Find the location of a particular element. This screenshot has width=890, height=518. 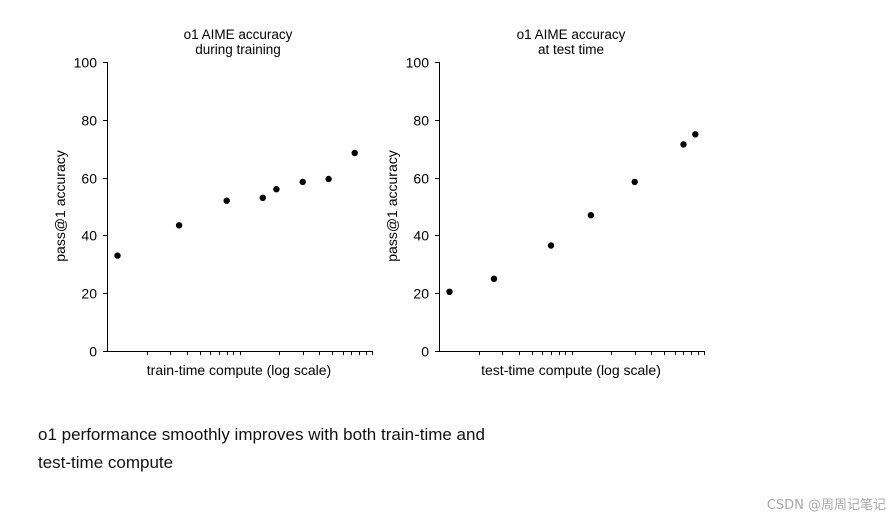

chart-title-line: during training is located at coordinates (238, 49).